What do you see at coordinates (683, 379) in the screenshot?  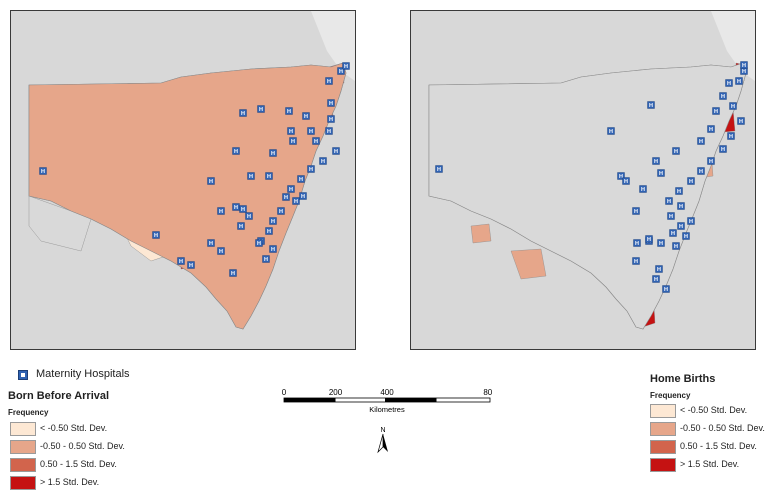 I see `home-births-legend-title: Home Births` at bounding box center [683, 379].